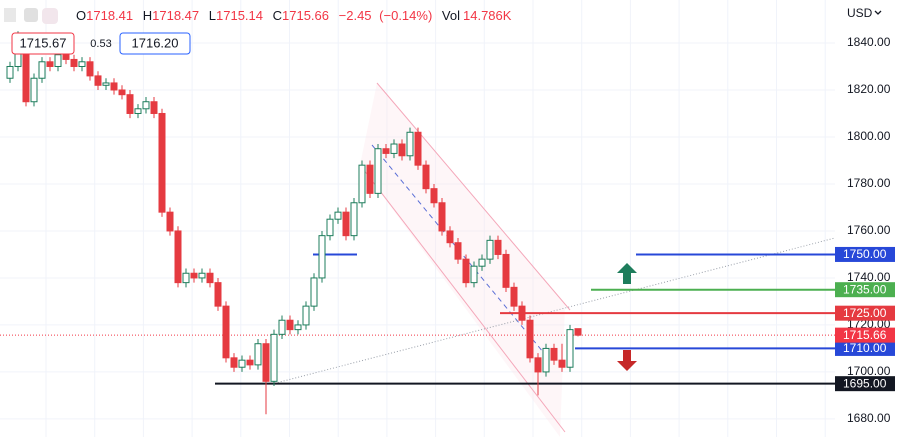  Describe the element at coordinates (473, 196) in the screenshot. I see `channel-upper` at that location.